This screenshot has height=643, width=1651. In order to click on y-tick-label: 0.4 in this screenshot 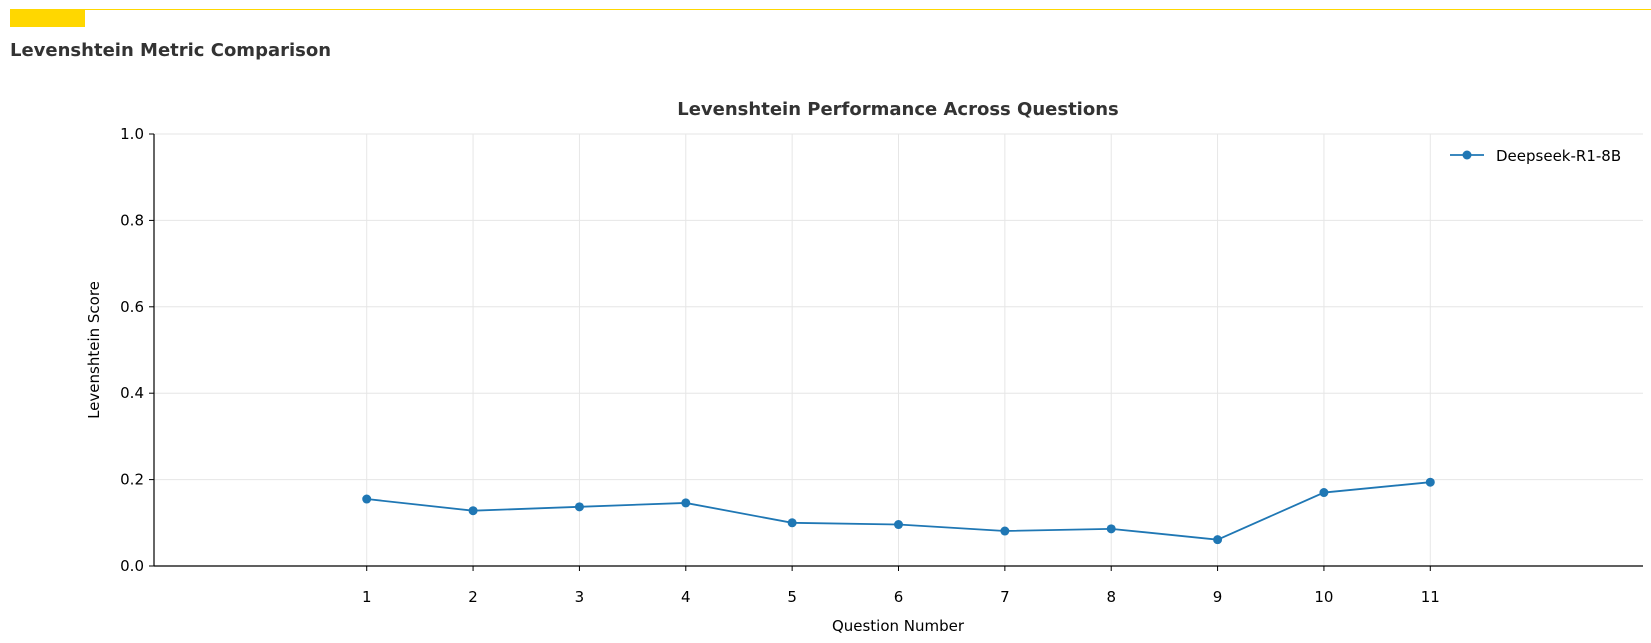, I will do `click(132, 393)`.